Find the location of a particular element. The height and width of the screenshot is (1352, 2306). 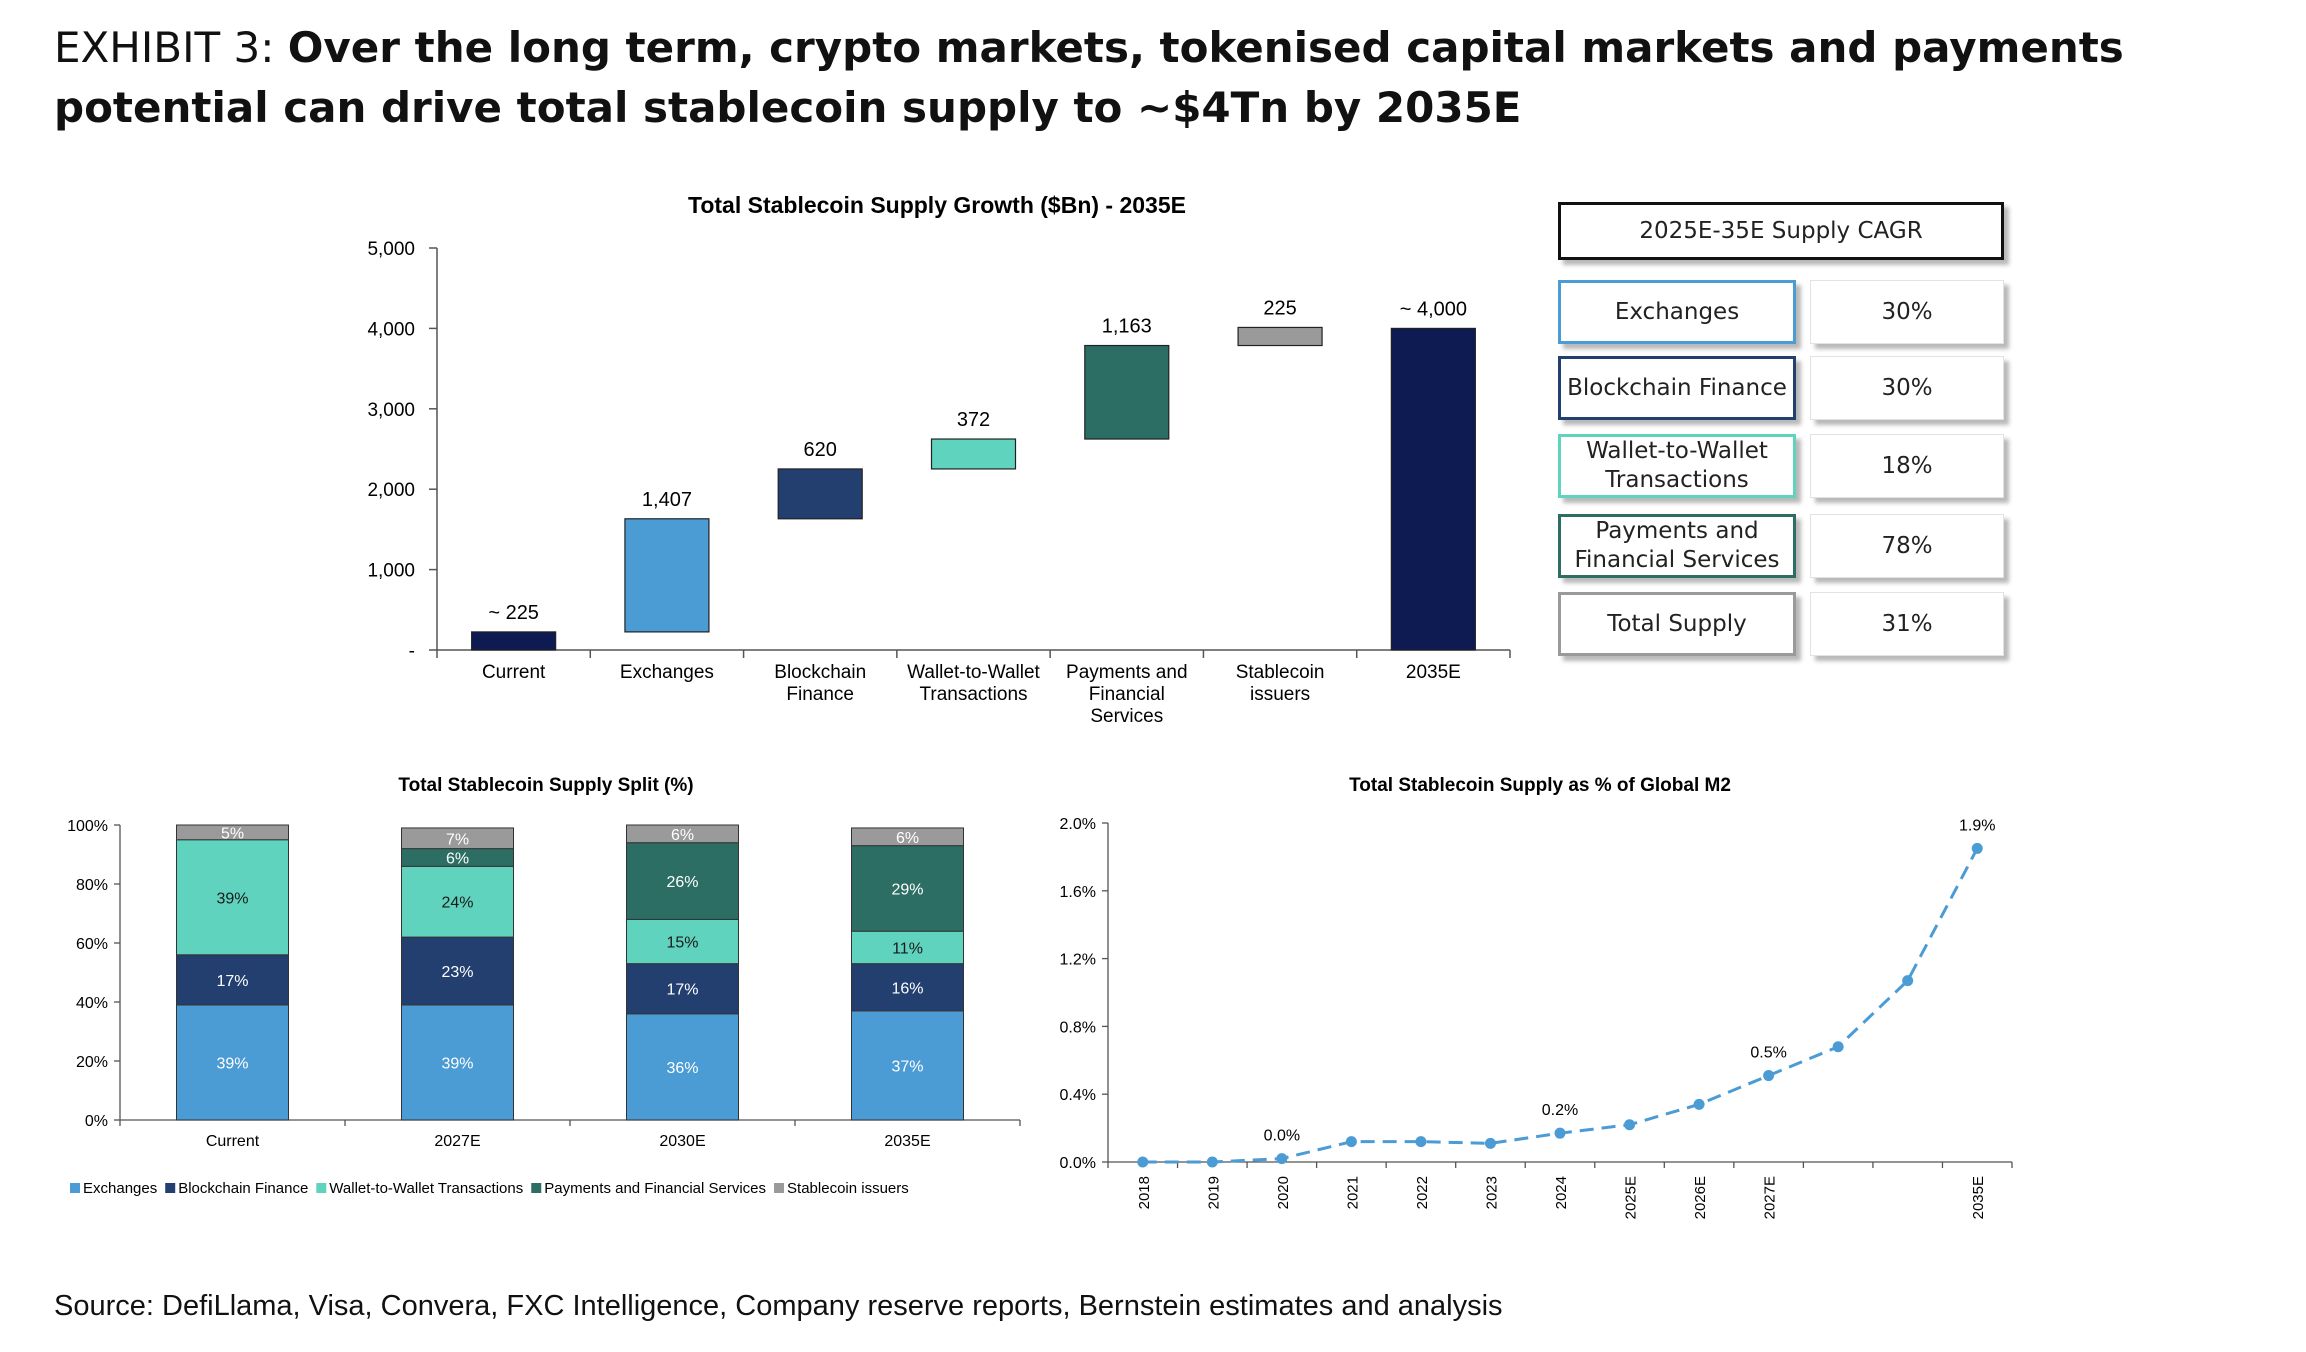

stacked-y-tick-label: 20% is located at coordinates (92, 1062).